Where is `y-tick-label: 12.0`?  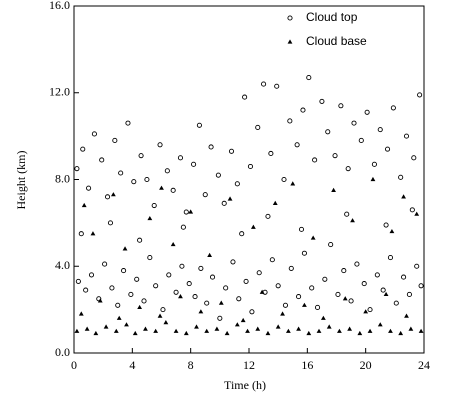 y-tick-label: 12.0 is located at coordinates (59, 92).